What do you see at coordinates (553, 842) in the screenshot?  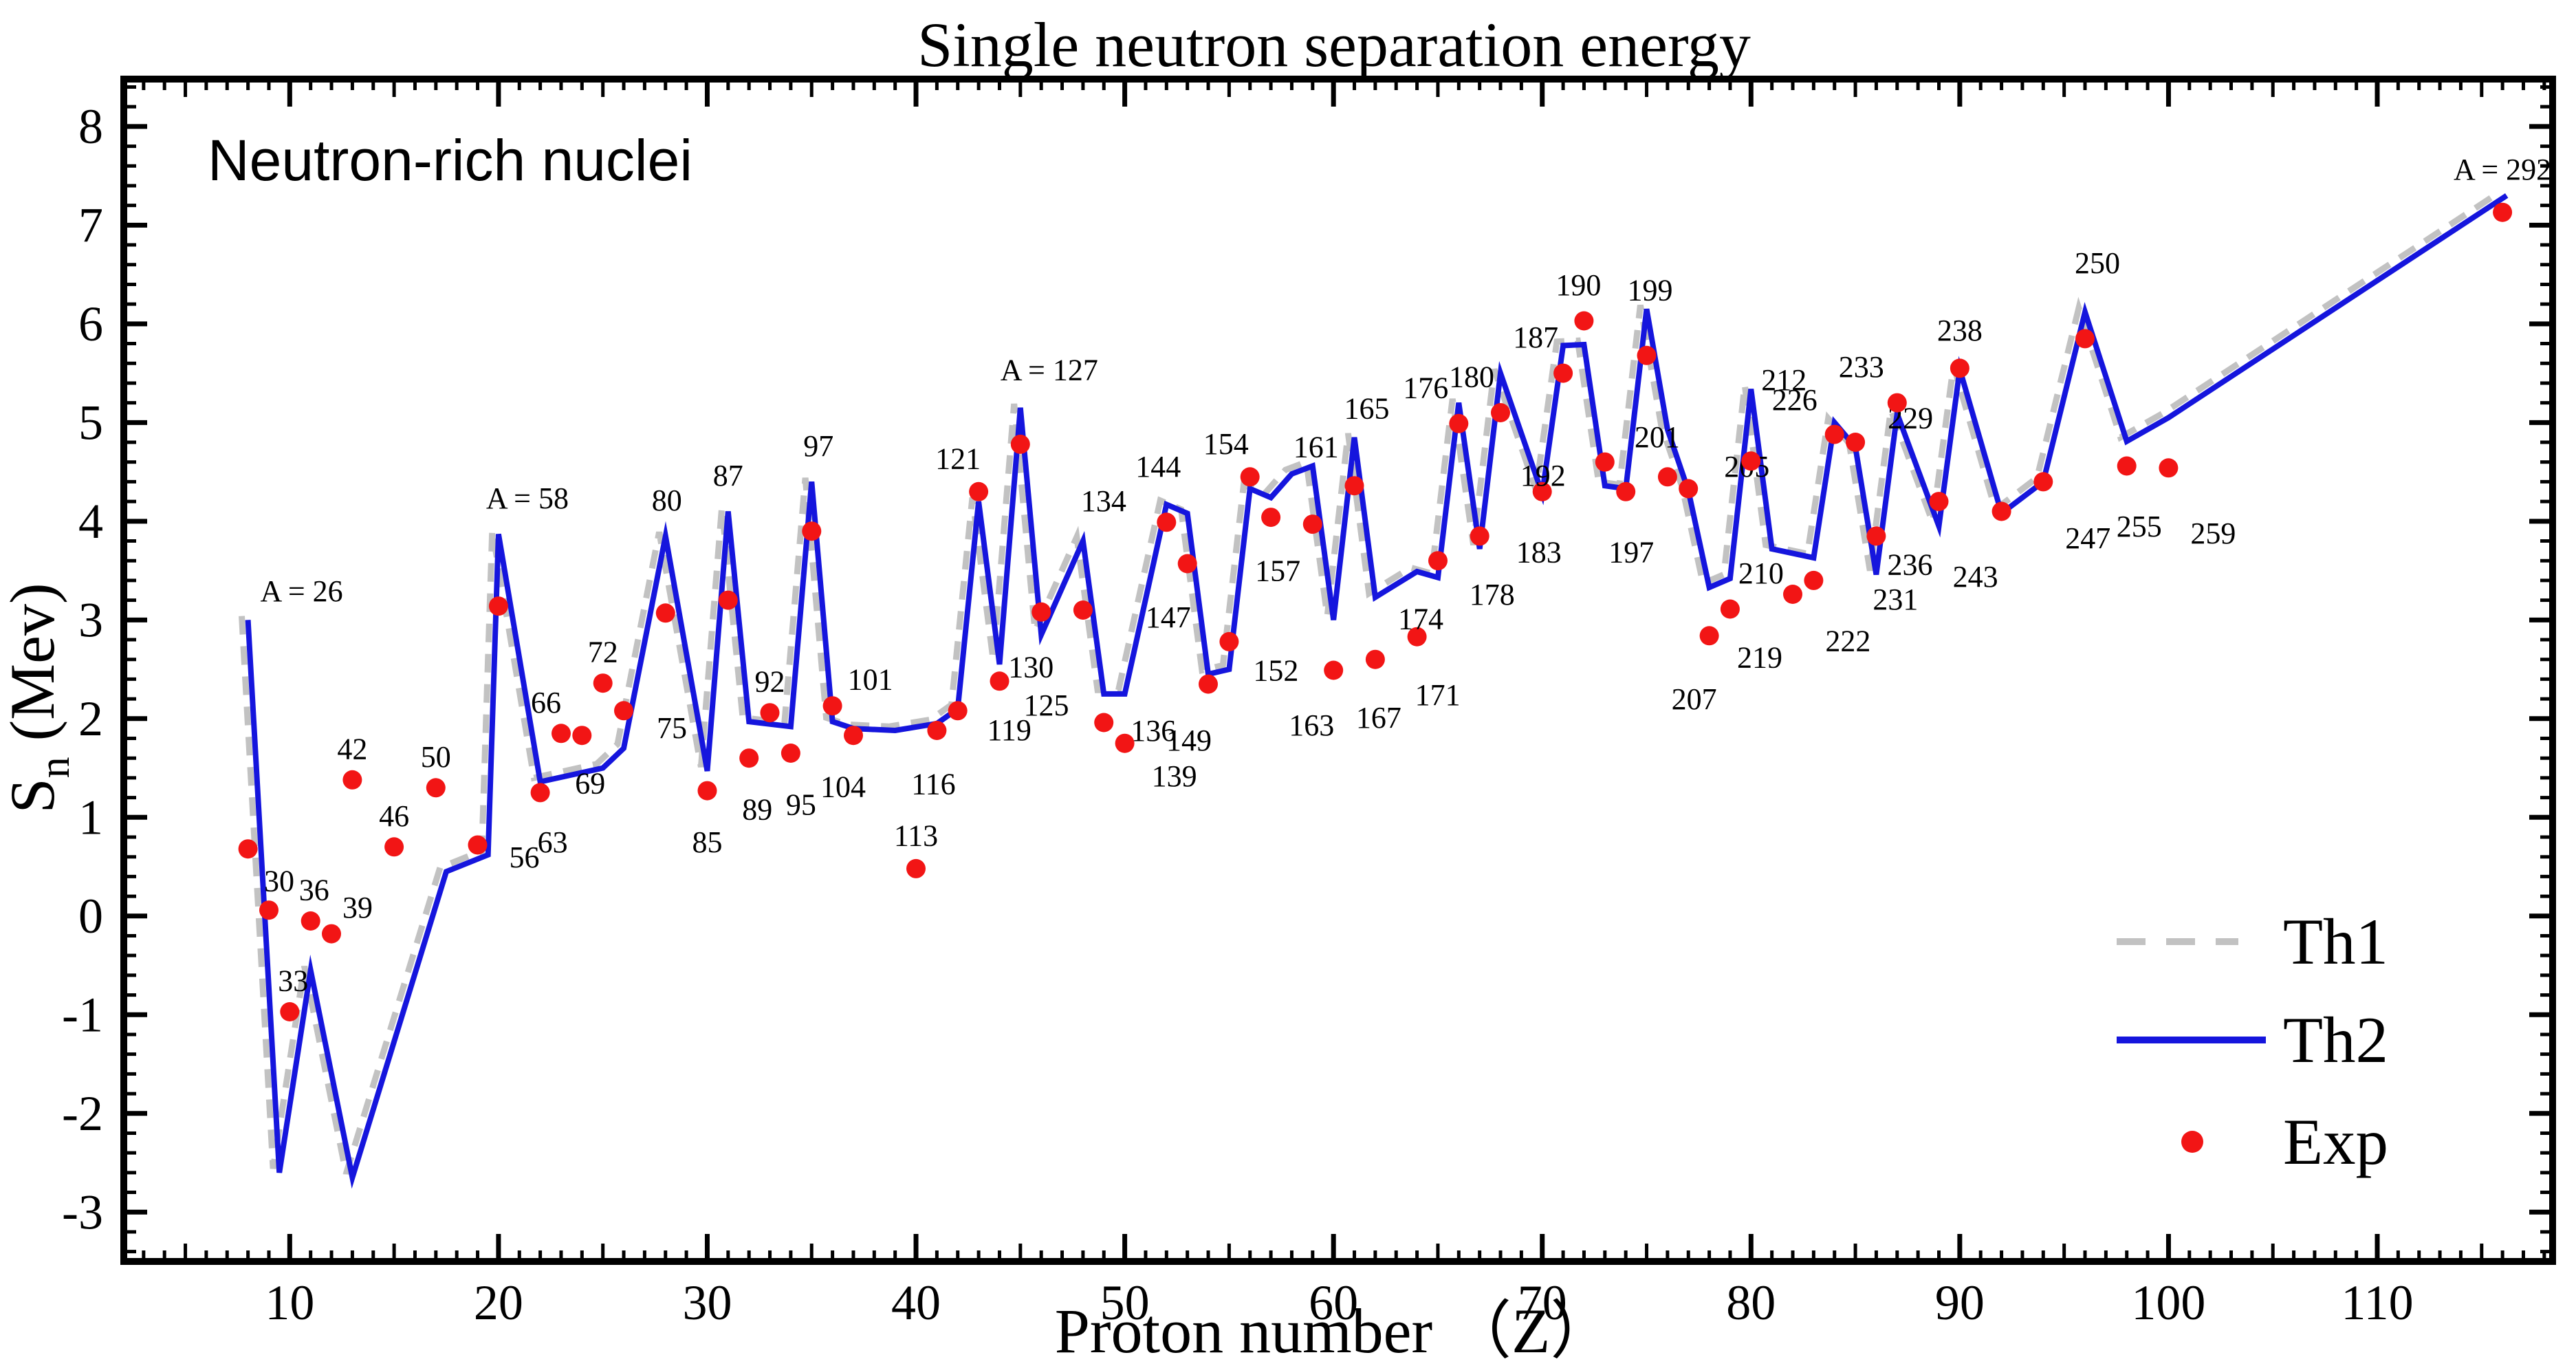 I see `exp-label-63: 63` at bounding box center [553, 842].